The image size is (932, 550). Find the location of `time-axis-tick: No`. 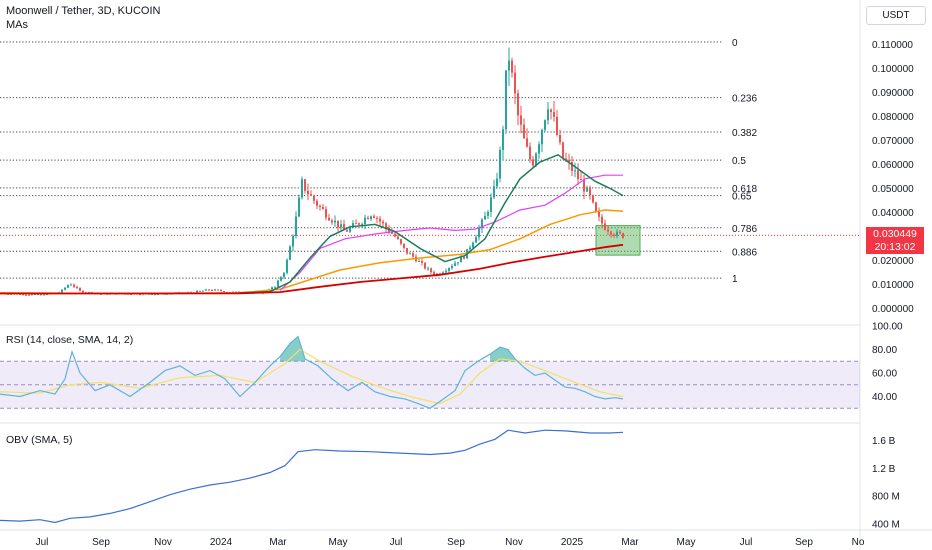

time-axis-tick: No is located at coordinates (858, 542).